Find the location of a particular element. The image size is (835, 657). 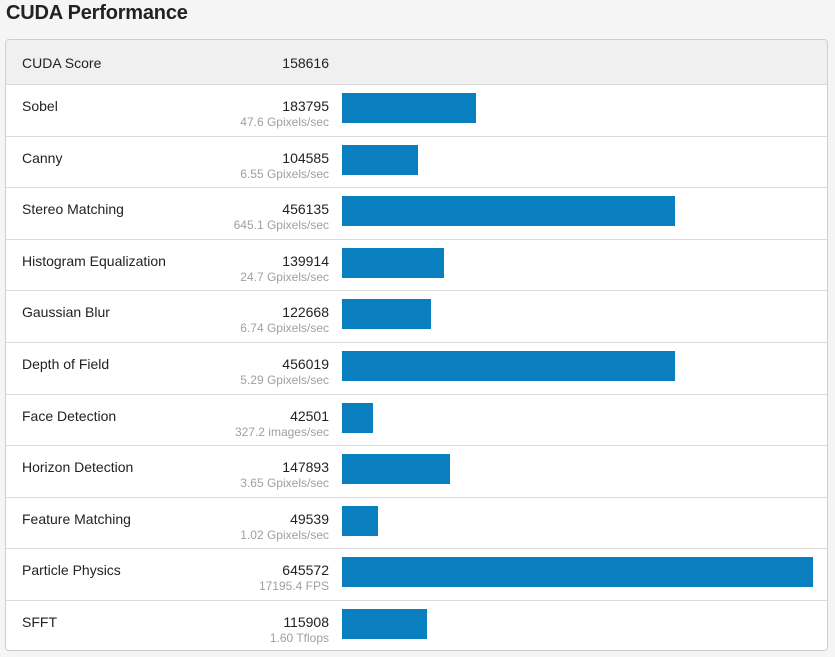

benchmark-throughput: 3.65 Gpixels/sec is located at coordinates (284, 483).